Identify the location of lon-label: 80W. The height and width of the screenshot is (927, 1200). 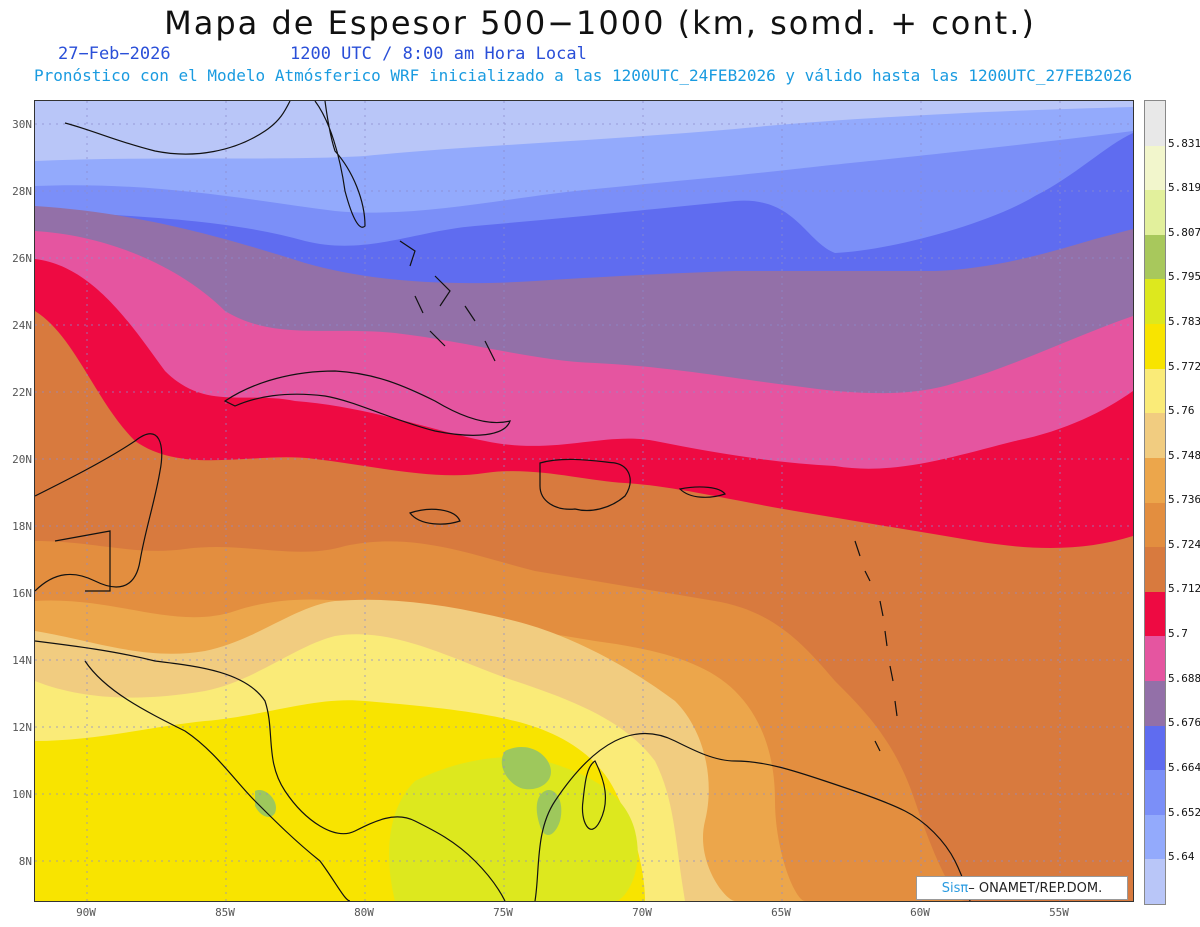
(364, 912).